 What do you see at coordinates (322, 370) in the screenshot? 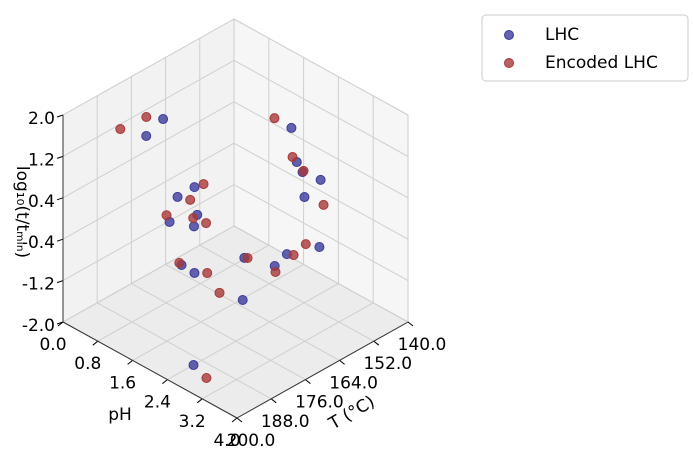
I see `x-axis-line` at bounding box center [322, 370].